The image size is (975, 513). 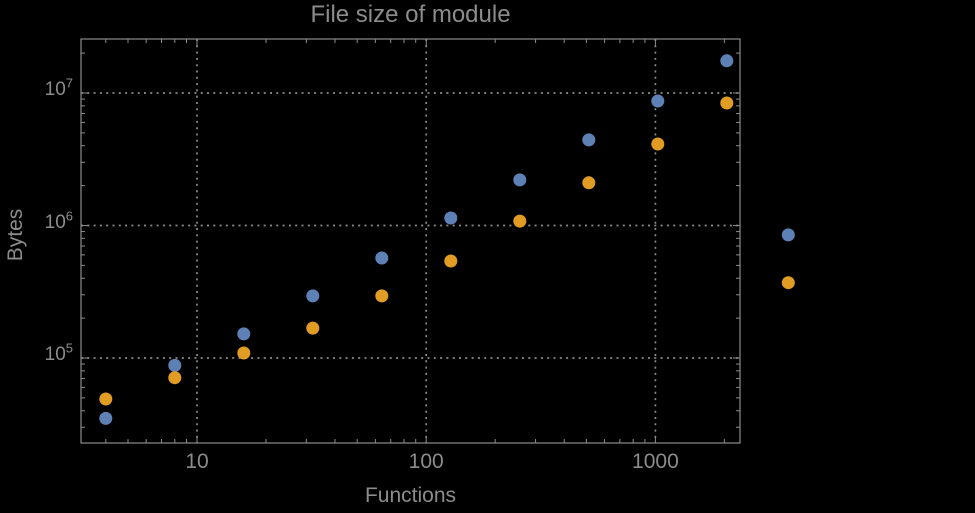 I want to click on y-tick-label: 10⁷, so click(x=58, y=87).